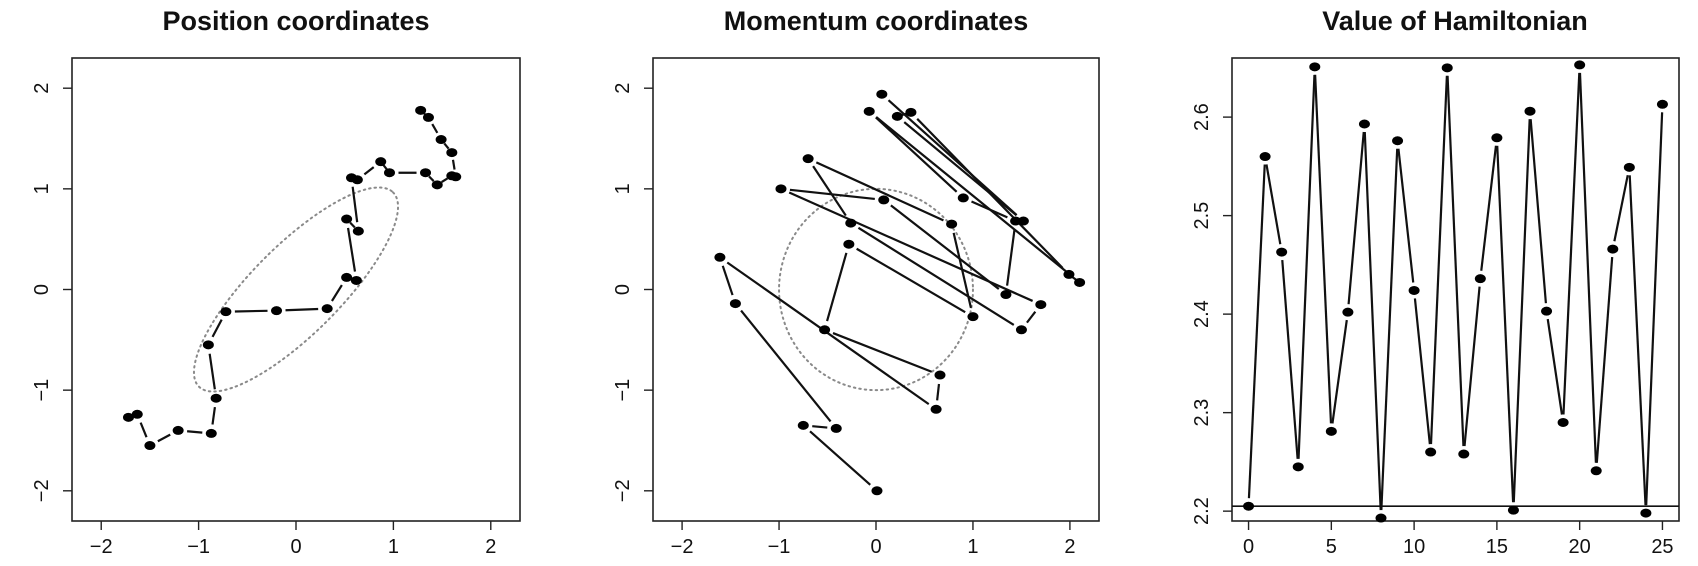 This screenshot has height=566, width=1698. Describe the element at coordinates (1580, 547) in the screenshot. I see `hamiltonian-xtick-label: 20` at that location.